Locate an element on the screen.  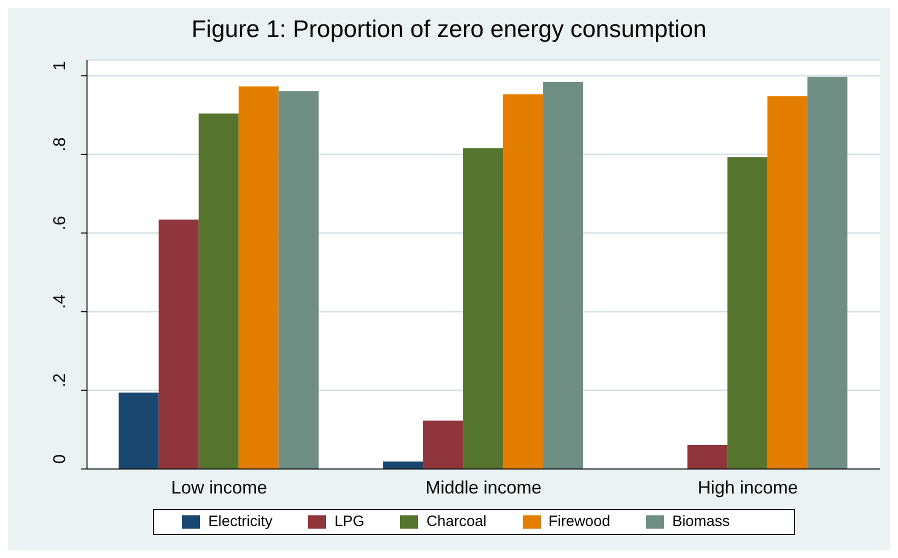
x-tick-label: High income is located at coordinates (748, 488).